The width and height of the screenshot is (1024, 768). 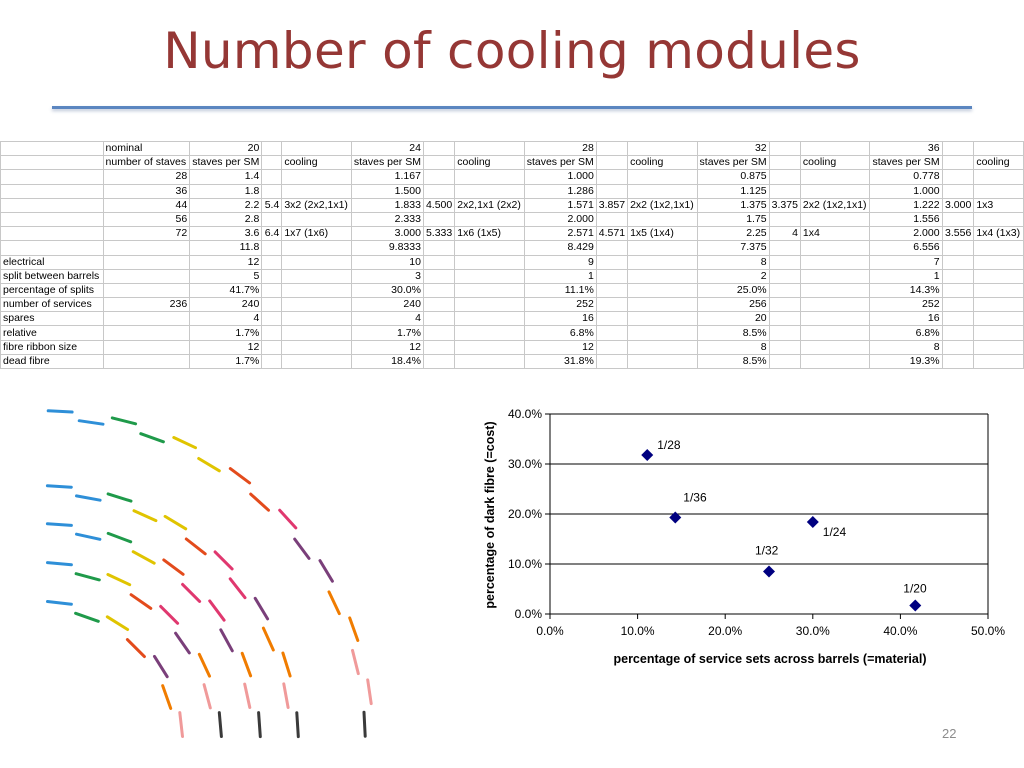 What do you see at coordinates (906, 333) in the screenshot?
I see `table-cell: 6.8%` at bounding box center [906, 333].